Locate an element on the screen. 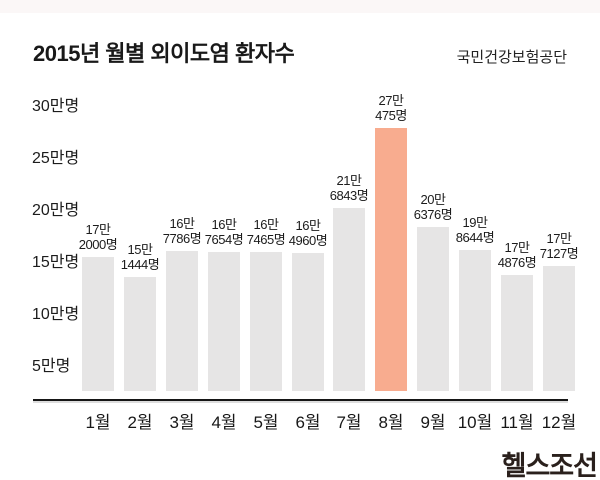 The height and width of the screenshot is (480, 600). y-axis-label-150000: 15만명 is located at coordinates (56, 262).